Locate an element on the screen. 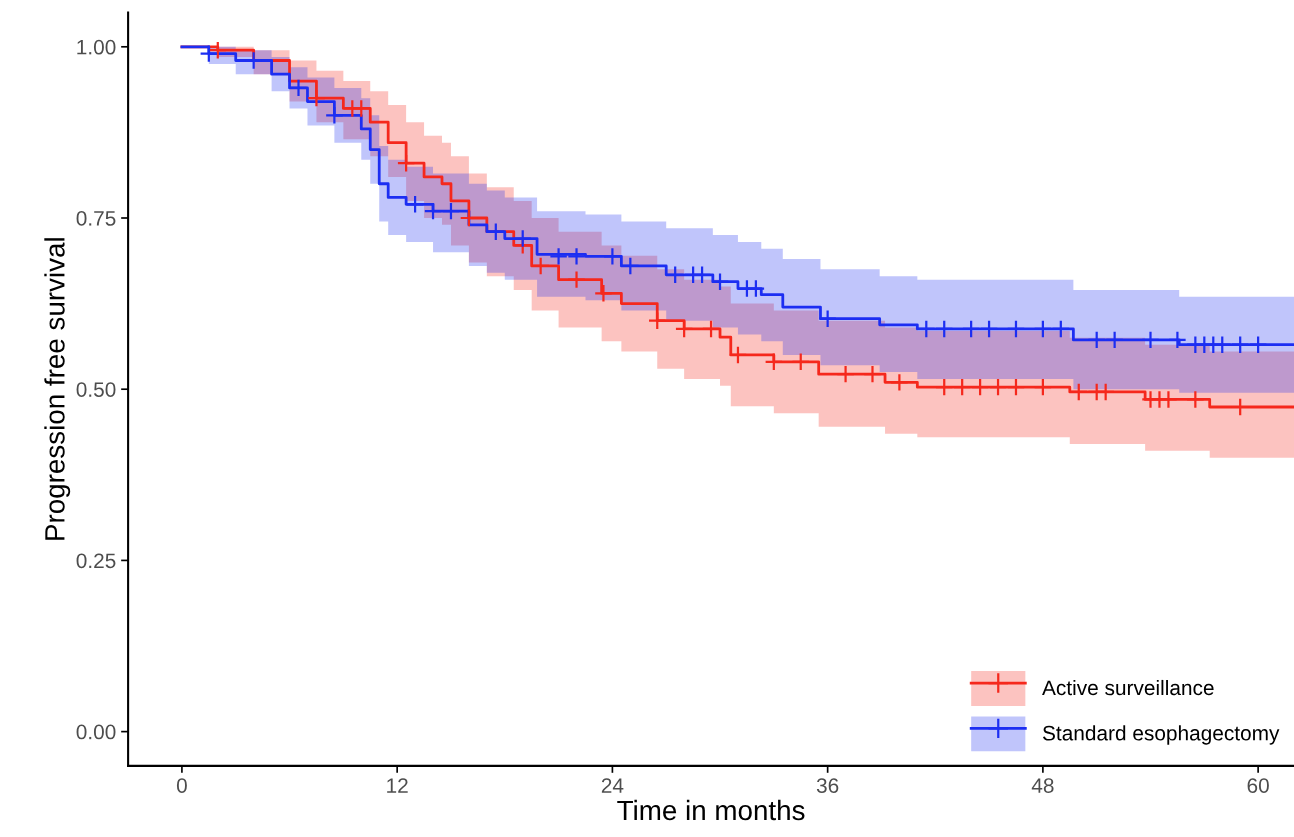 This screenshot has height=837, width=1294. y-tick-label: 0.75 is located at coordinates (96, 218).